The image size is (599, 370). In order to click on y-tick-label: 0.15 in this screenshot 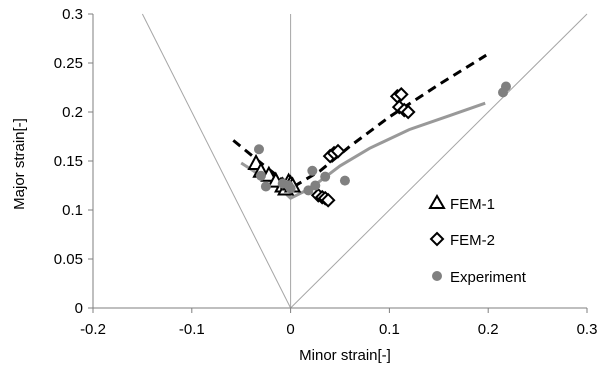, I will do `click(68, 161)`.